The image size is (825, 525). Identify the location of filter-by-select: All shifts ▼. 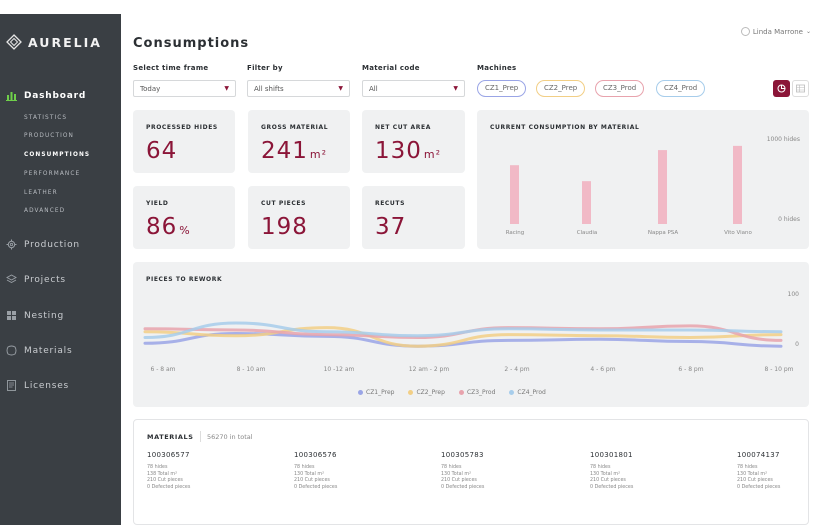
(298, 88).